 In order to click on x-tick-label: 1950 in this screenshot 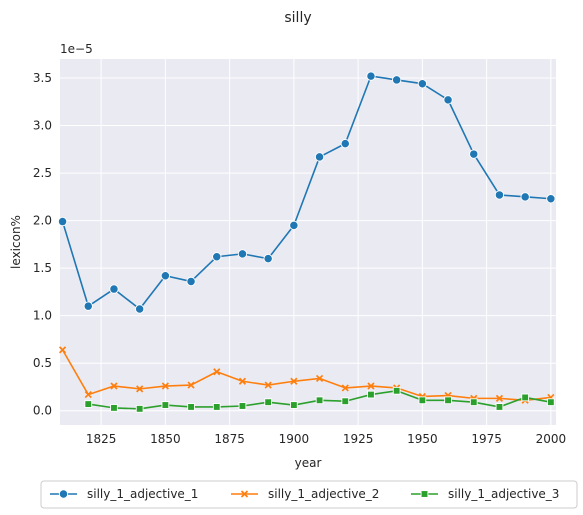, I will do `click(422, 439)`.